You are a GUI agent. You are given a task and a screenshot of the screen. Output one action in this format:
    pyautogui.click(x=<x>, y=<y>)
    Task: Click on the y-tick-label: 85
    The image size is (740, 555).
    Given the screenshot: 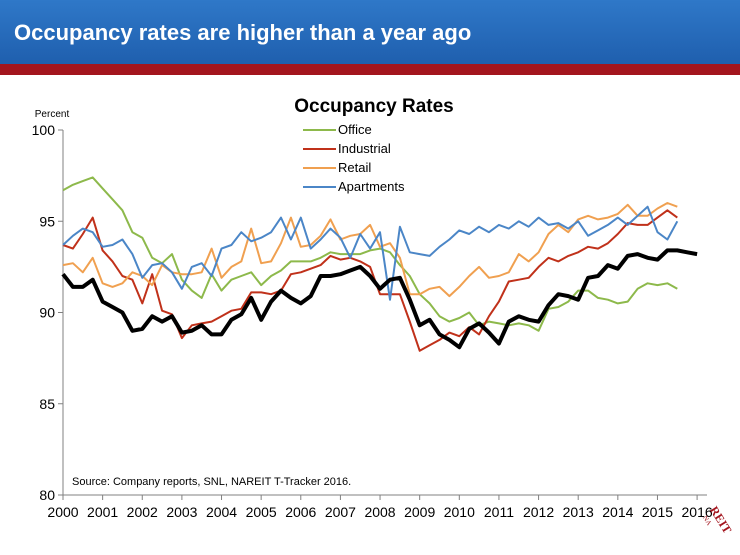 What is the action you would take?
    pyautogui.click(x=47, y=404)
    